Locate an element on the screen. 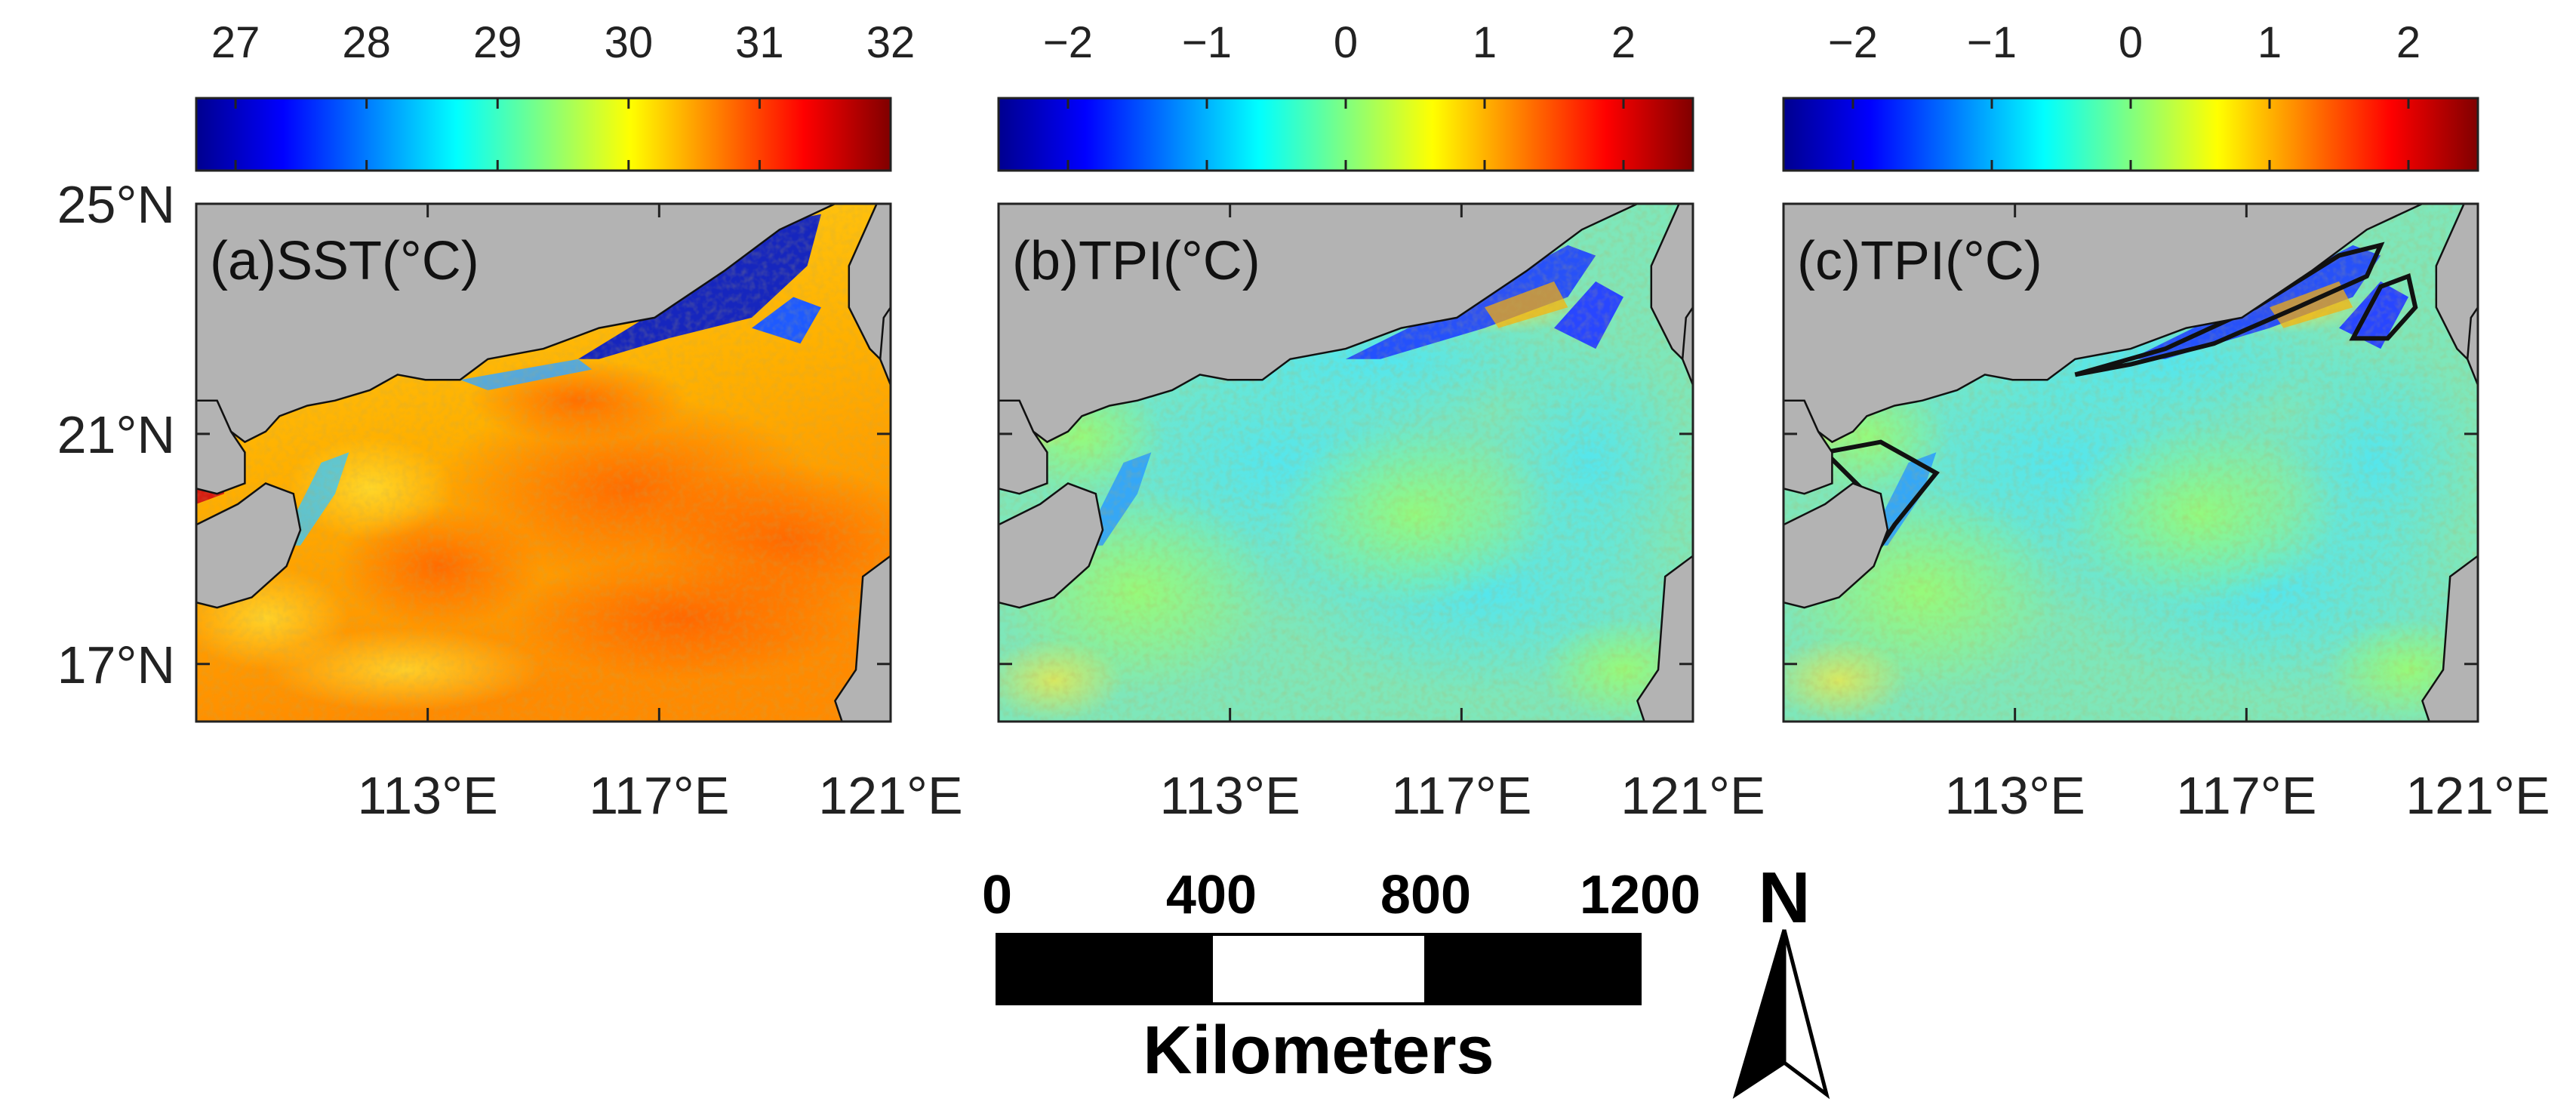  colorbar: 27 28 29 30 31 32 is located at coordinates (555, 95).